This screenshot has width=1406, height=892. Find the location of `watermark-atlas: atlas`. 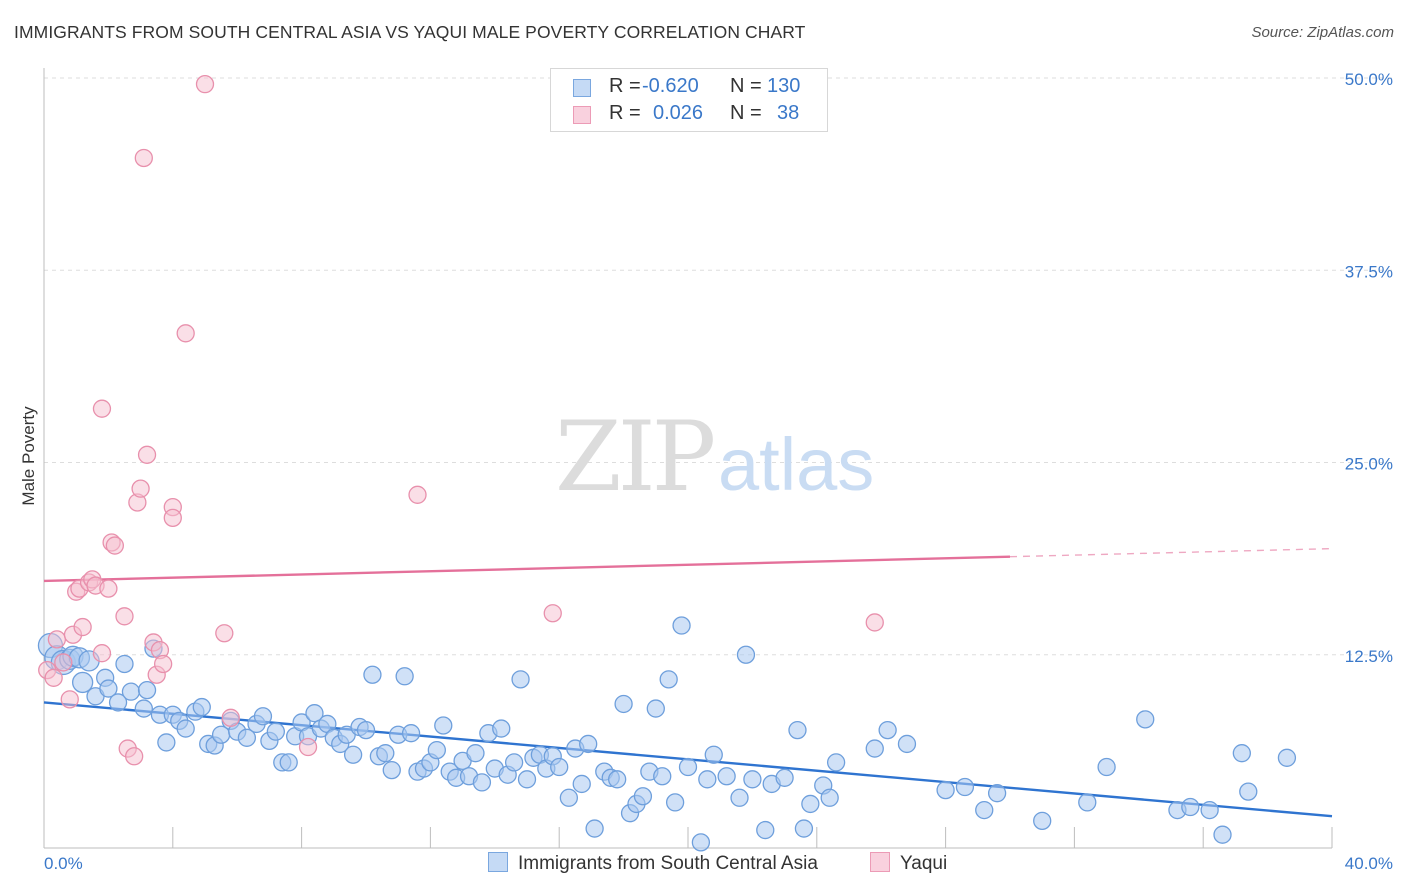

watermark-atlas: atlas is located at coordinates (796, 464).